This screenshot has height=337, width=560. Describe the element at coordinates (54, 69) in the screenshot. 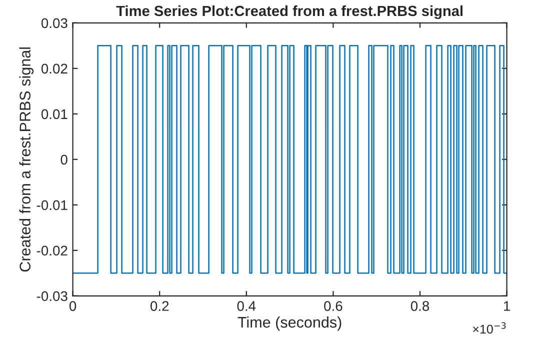

I see `y-tick-label: 0.02` at that location.